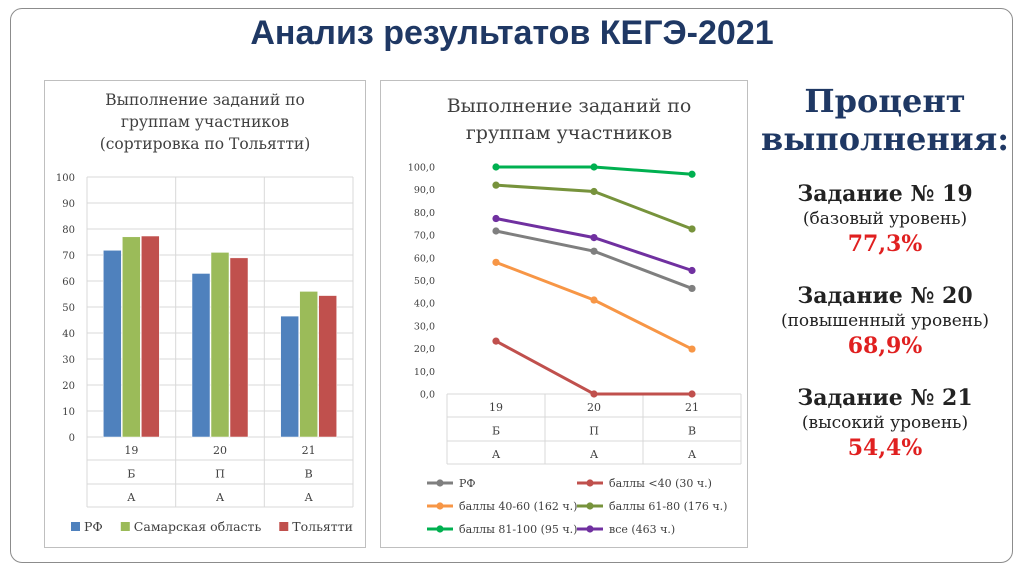 Image resolution: width=1024 pixels, height=576 pixels. What do you see at coordinates (68, 282) in the screenshot?
I see `y-tick-label: 60` at bounding box center [68, 282].